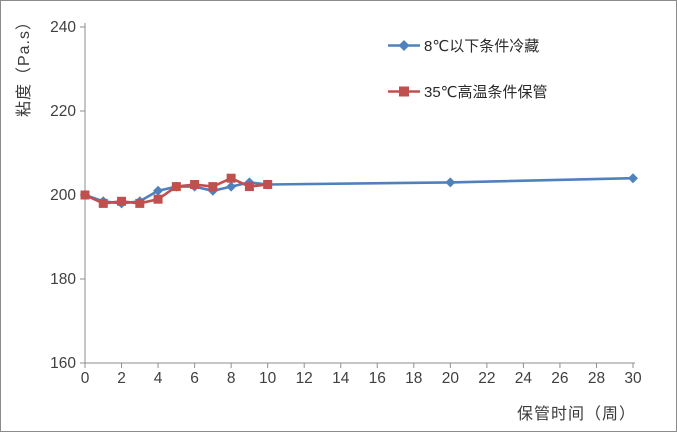 This screenshot has height=432, width=677. Describe the element at coordinates (559, 378) in the screenshot. I see `x-tick-label: 26` at that location.